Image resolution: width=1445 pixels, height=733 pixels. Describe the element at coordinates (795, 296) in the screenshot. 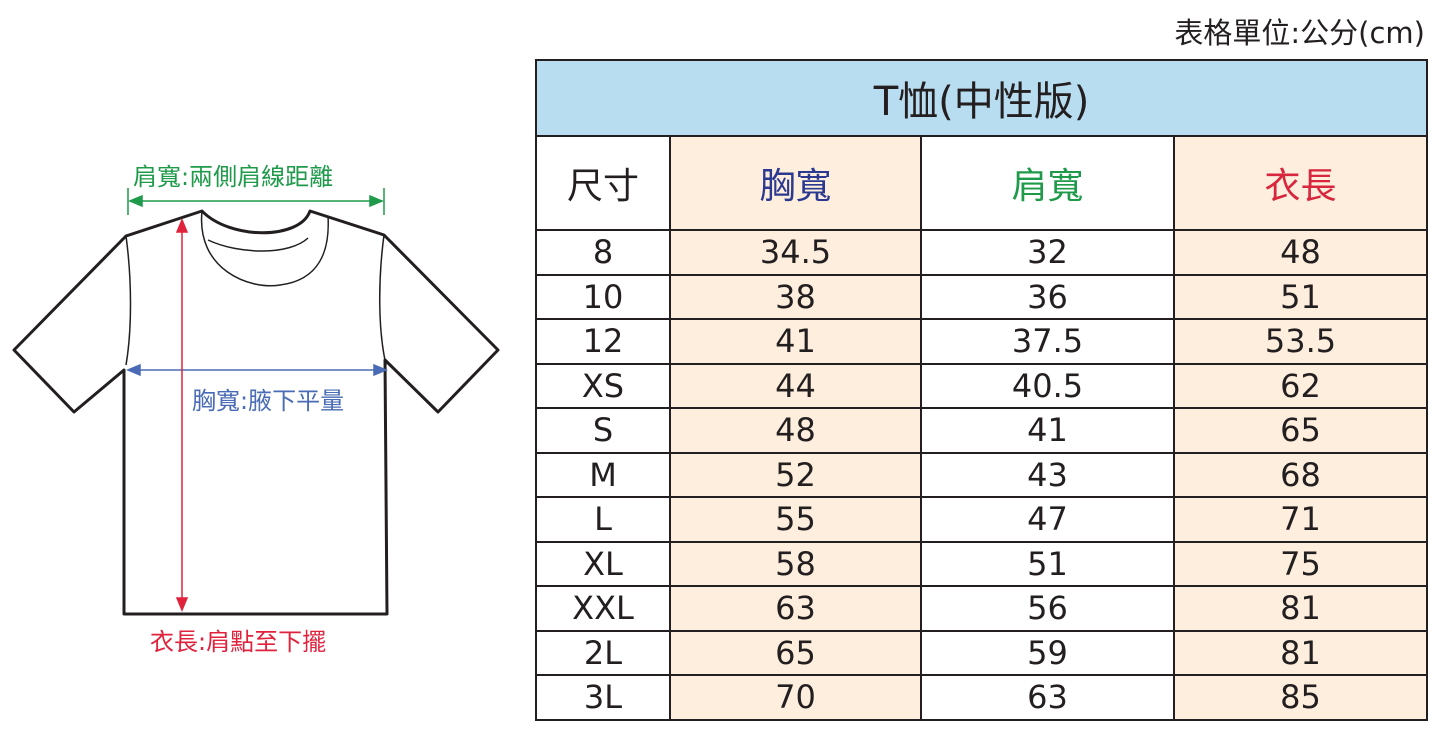

I see `chest-cell: 38` at that location.